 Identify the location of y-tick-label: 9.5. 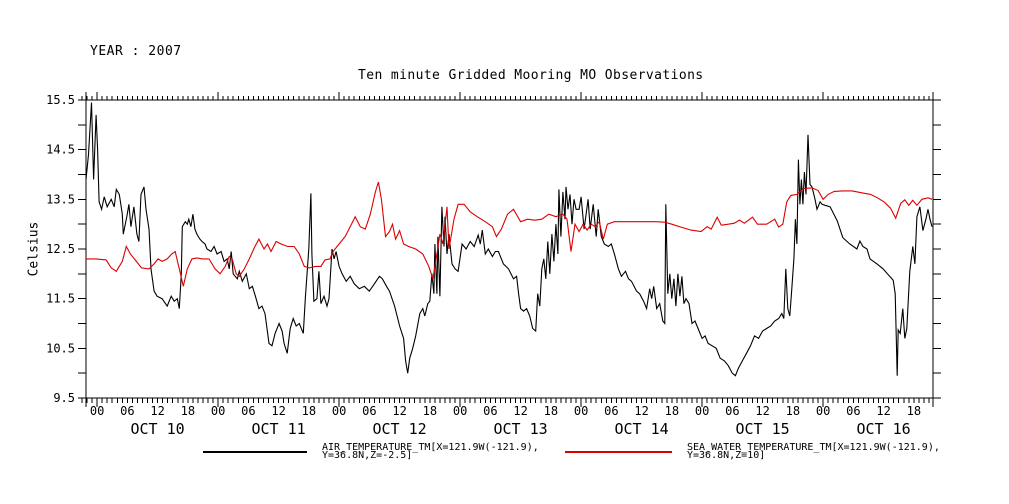
(64, 398).